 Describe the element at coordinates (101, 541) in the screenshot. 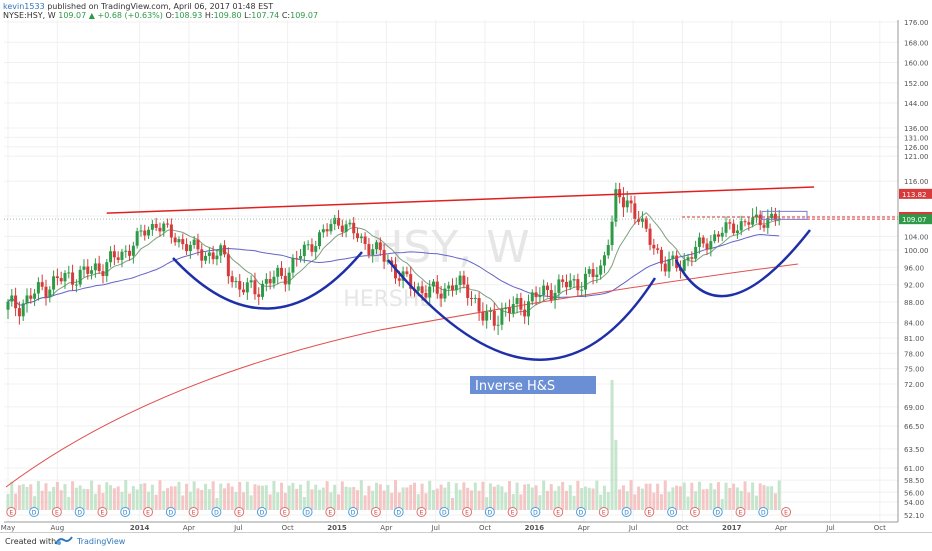

I see `tradingview-brand: TradingView` at that location.